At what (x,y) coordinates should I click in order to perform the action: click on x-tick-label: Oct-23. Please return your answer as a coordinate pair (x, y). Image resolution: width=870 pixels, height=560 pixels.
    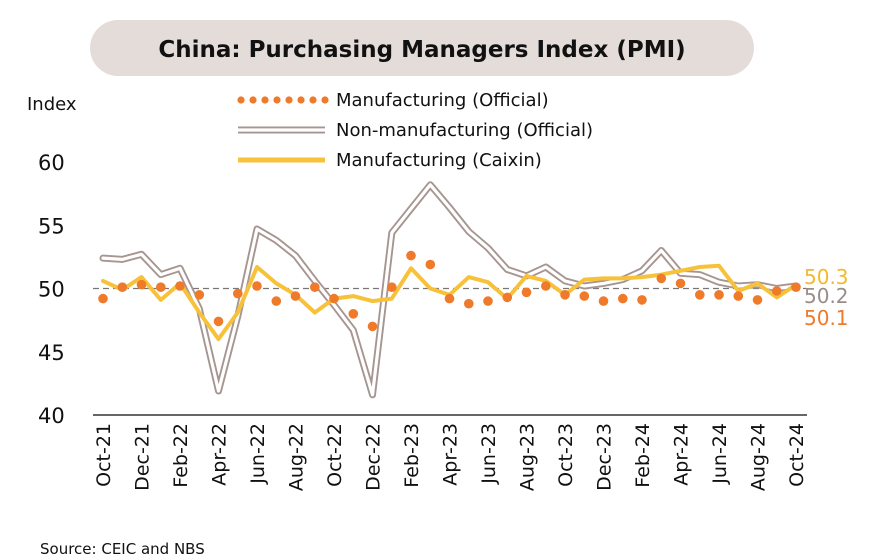
    Looking at the image, I should click on (566, 455).